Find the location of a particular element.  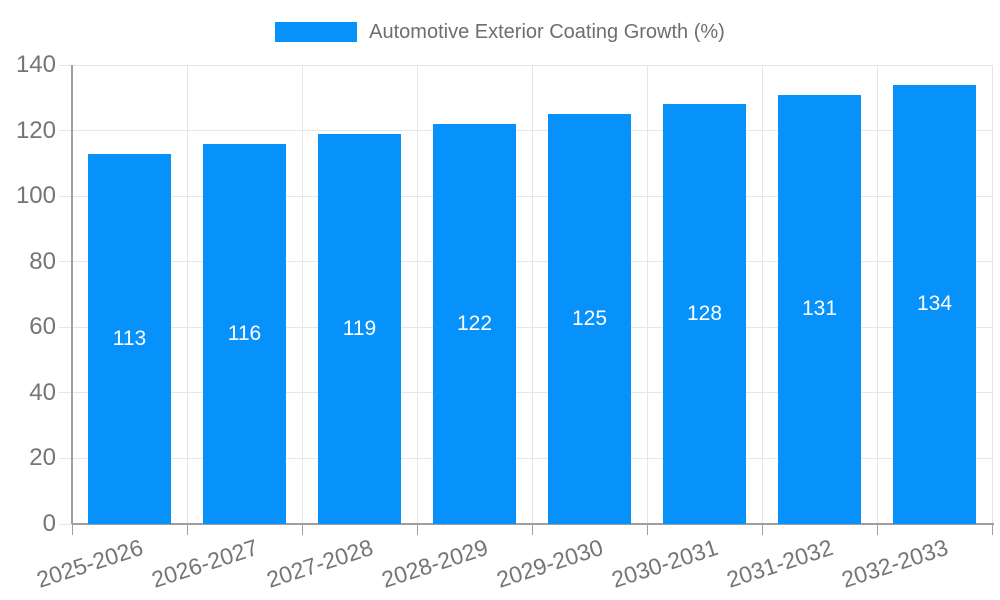

y-tick-label: 20 is located at coordinates (42, 458).